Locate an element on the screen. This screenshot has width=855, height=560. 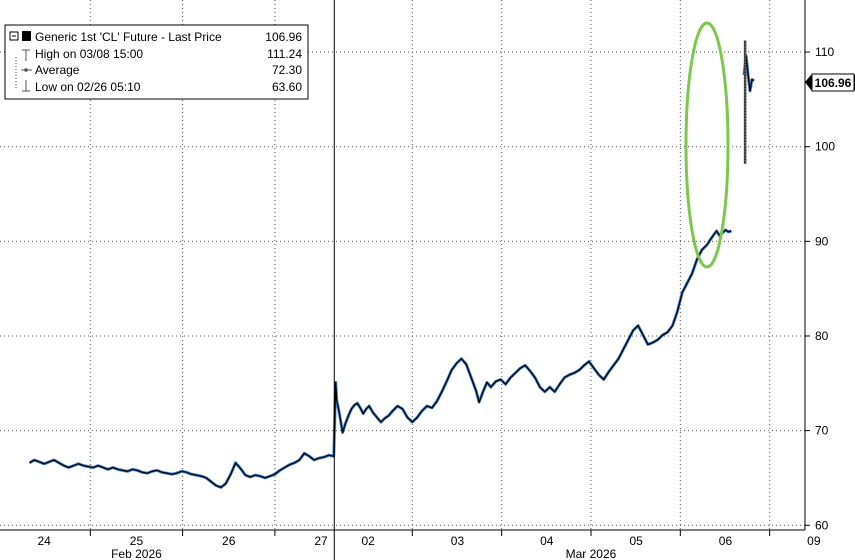
legend-box is located at coordinates (156, 62).